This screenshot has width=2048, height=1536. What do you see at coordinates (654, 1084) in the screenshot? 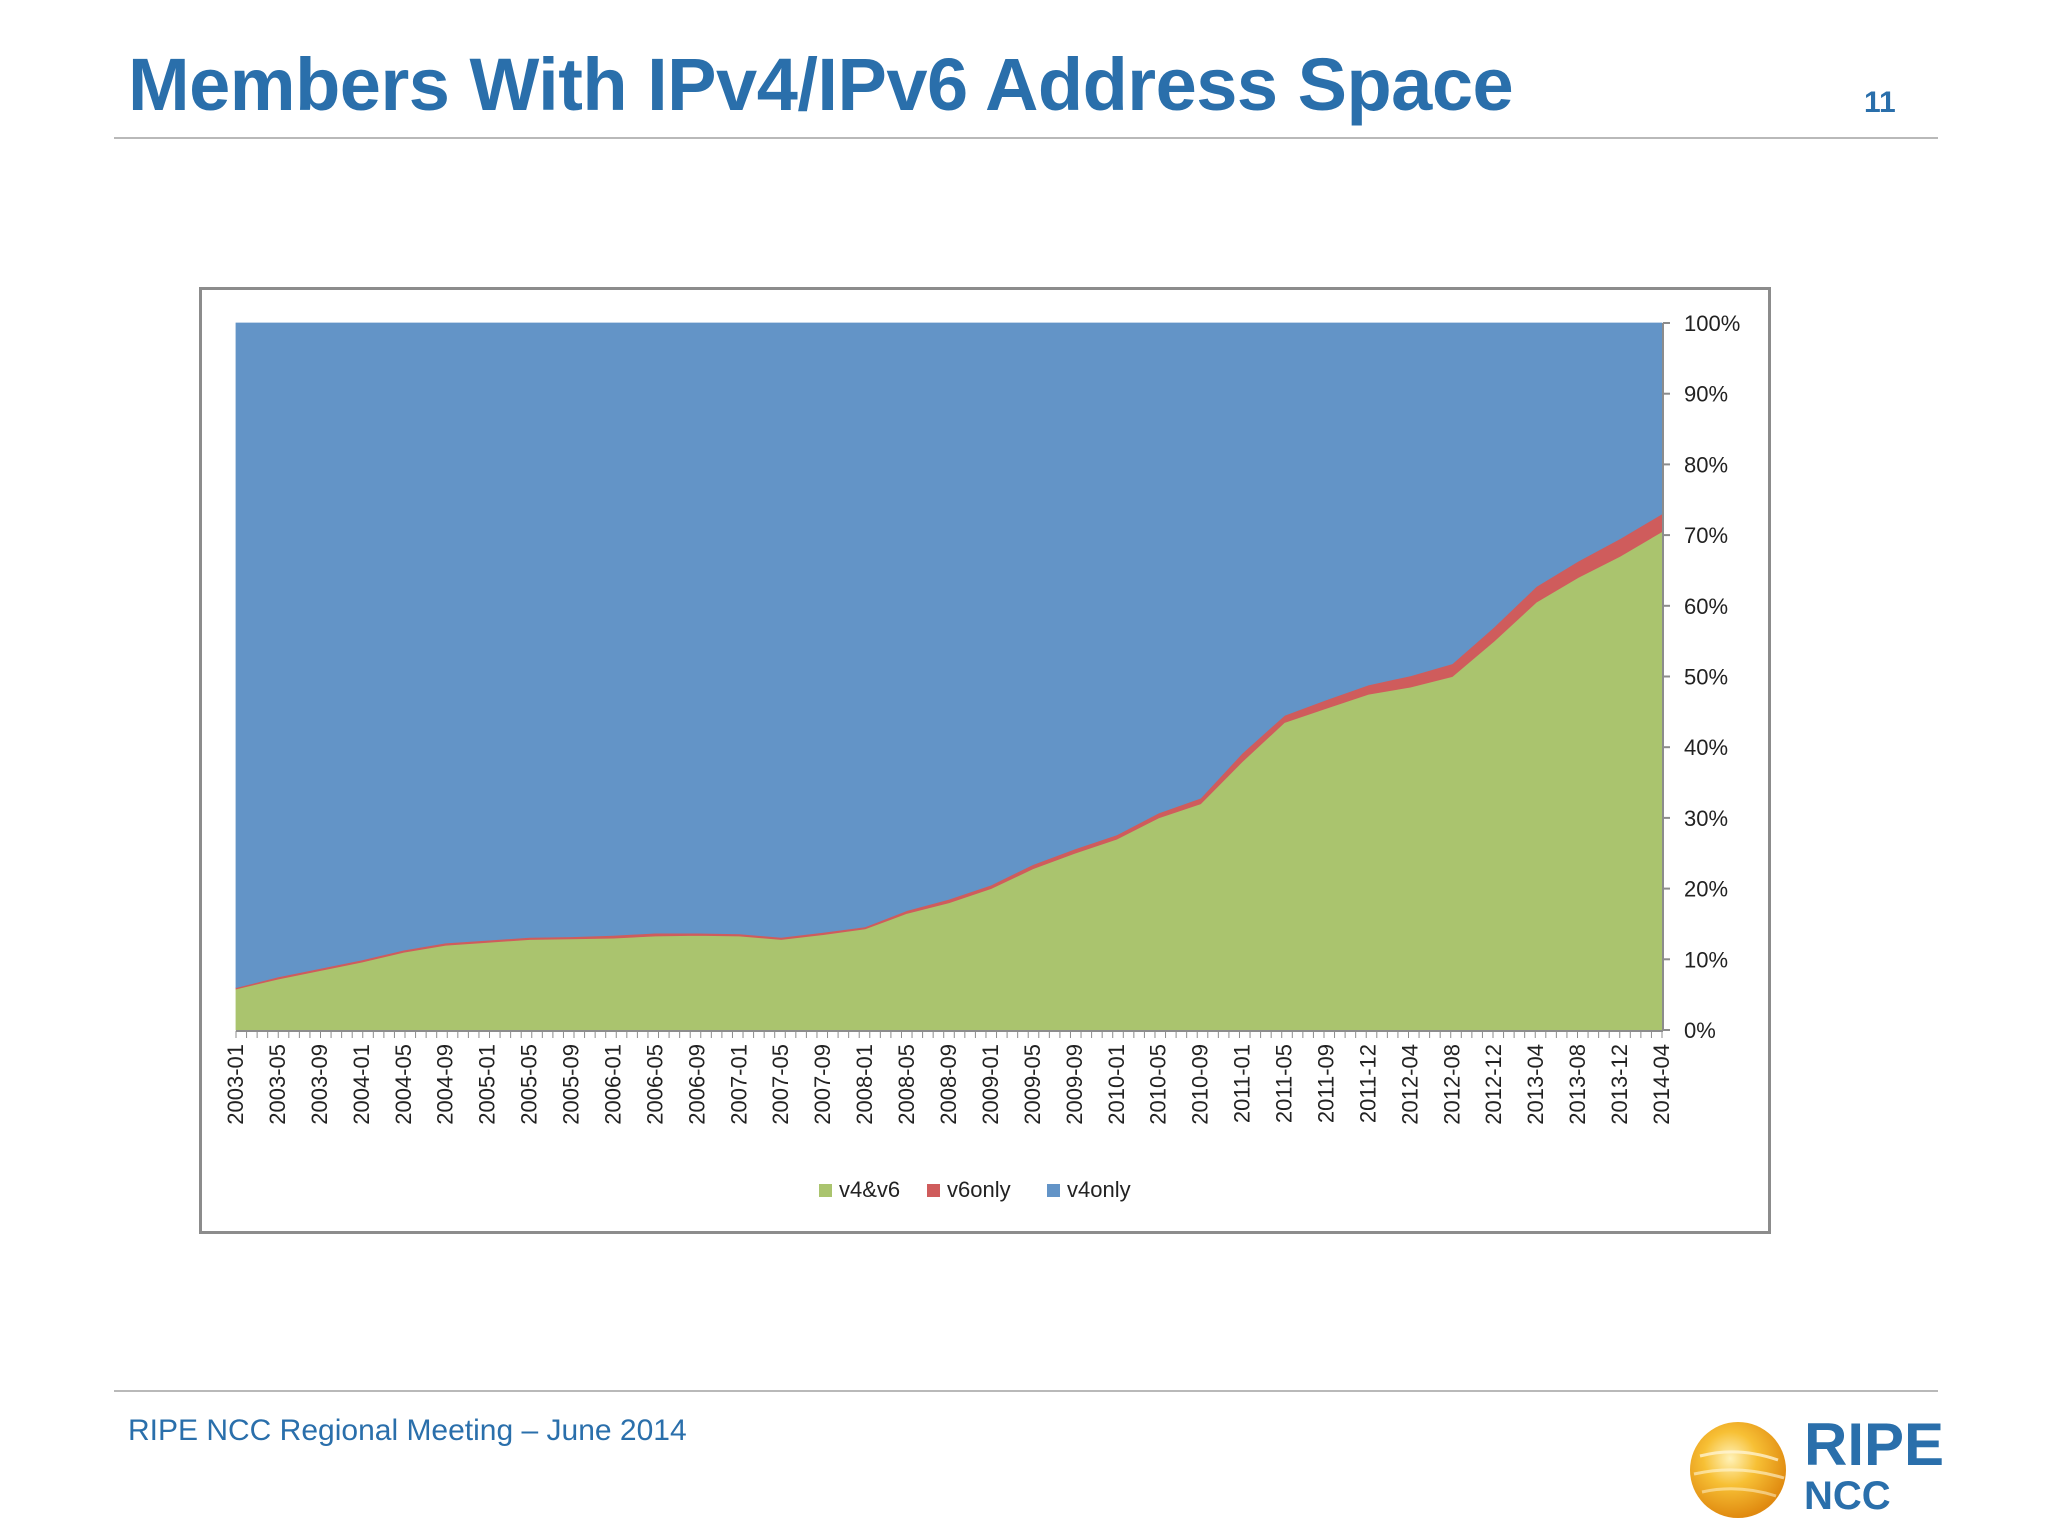
I see `x-tick-label: 2006-05` at bounding box center [654, 1084].